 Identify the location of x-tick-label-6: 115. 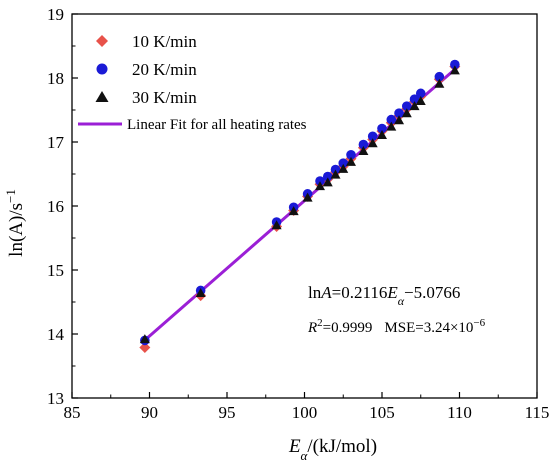
(537, 412).